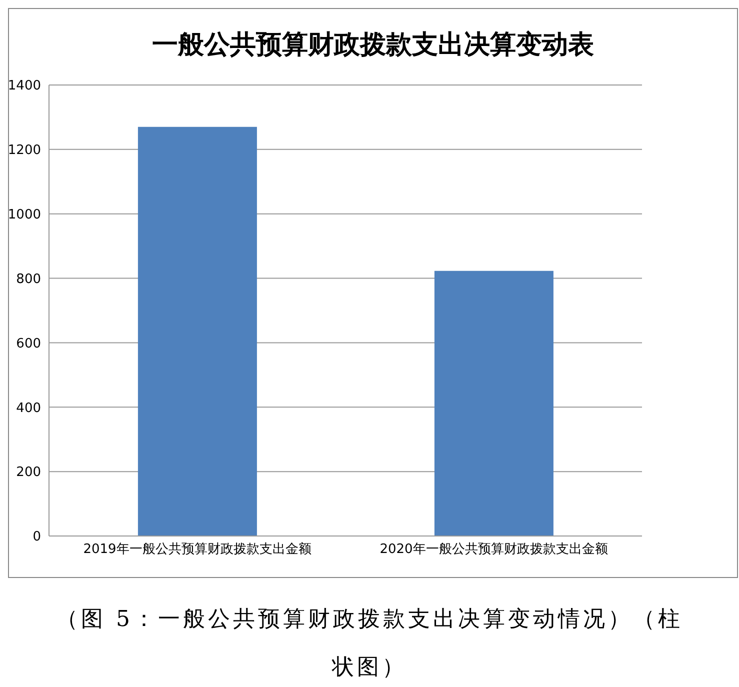 The height and width of the screenshot is (687, 739). Describe the element at coordinates (24, 150) in the screenshot. I see `y-tick-label: 1200` at that location.